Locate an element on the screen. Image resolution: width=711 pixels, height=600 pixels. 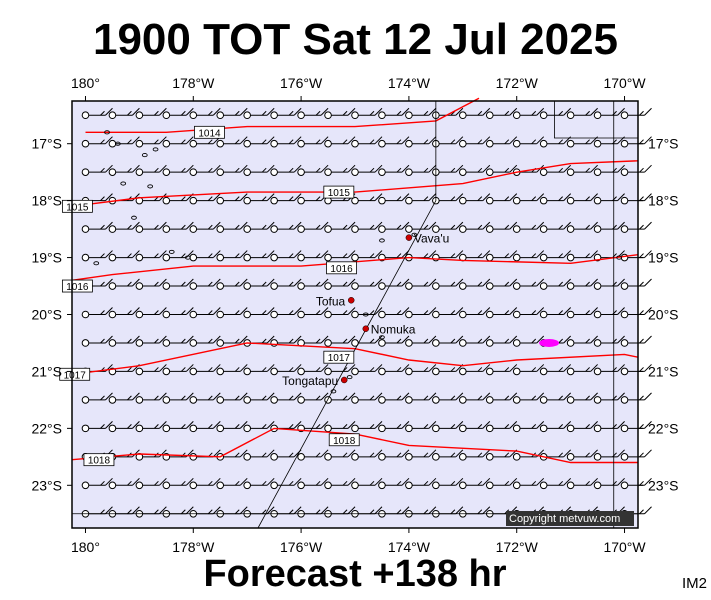
lon-label-bottom: 170°W is located at coordinates (624, 547).